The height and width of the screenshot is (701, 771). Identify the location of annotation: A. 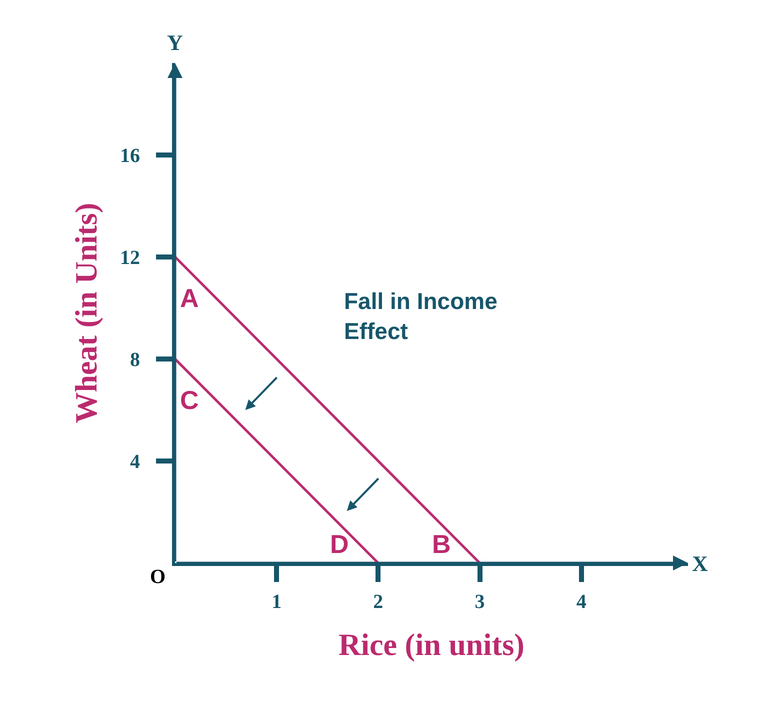
(189, 298).